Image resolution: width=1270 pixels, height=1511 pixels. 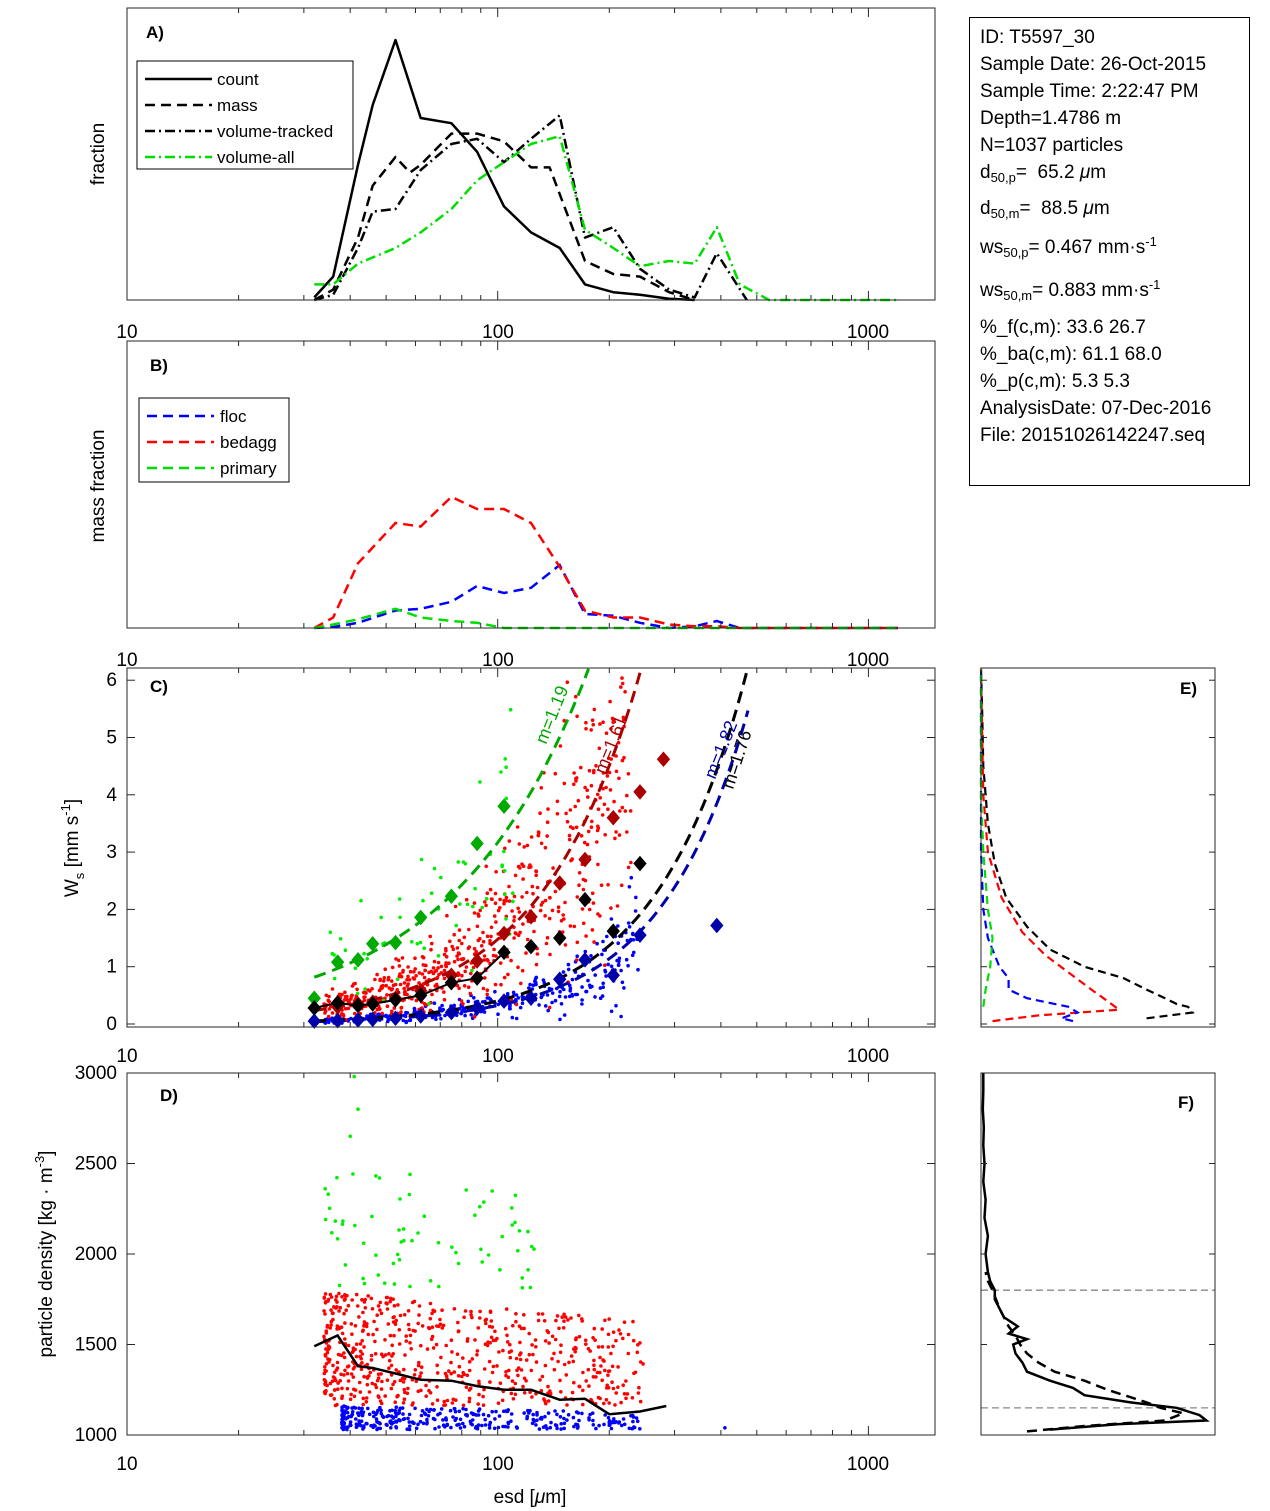 What do you see at coordinates (96, 1254) in the screenshot?
I see `panel-d-ytick-label: 2000` at bounding box center [96, 1254].